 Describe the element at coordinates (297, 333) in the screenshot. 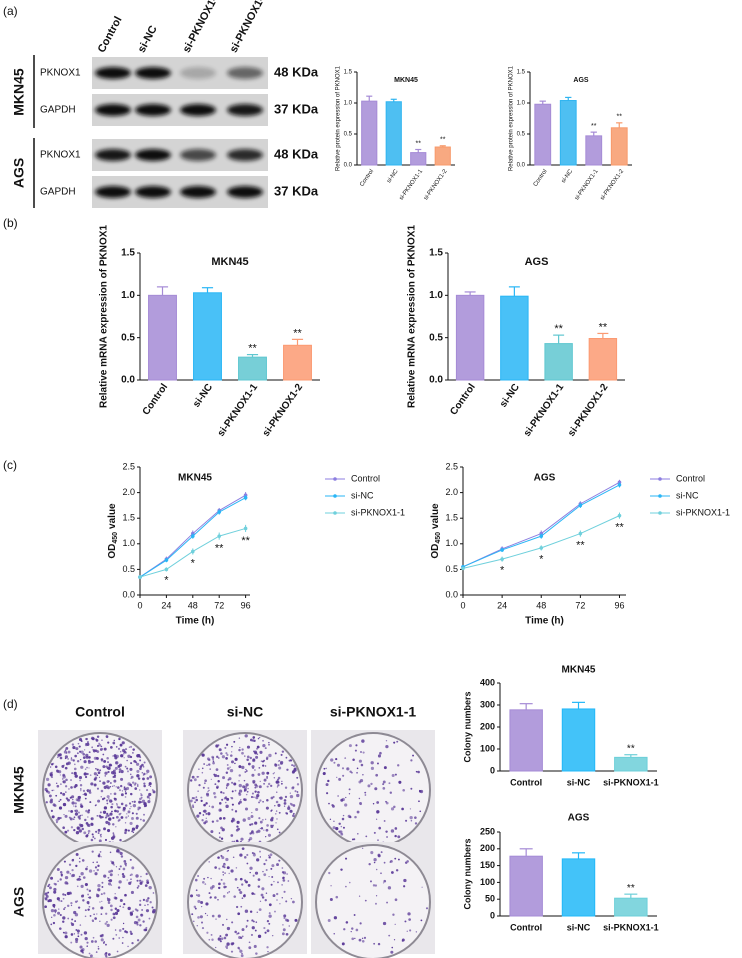

I see `significance: **` at that location.